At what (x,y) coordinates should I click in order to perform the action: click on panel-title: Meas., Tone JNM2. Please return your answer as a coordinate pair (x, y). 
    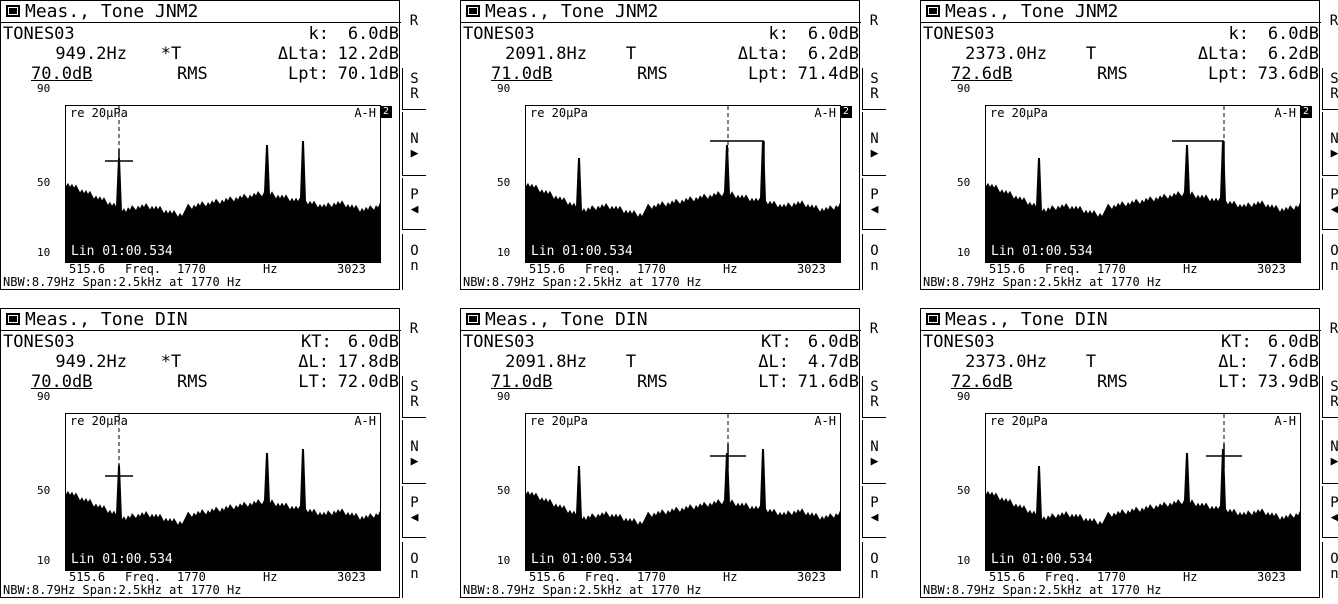
    Looking at the image, I should click on (1032, 11).